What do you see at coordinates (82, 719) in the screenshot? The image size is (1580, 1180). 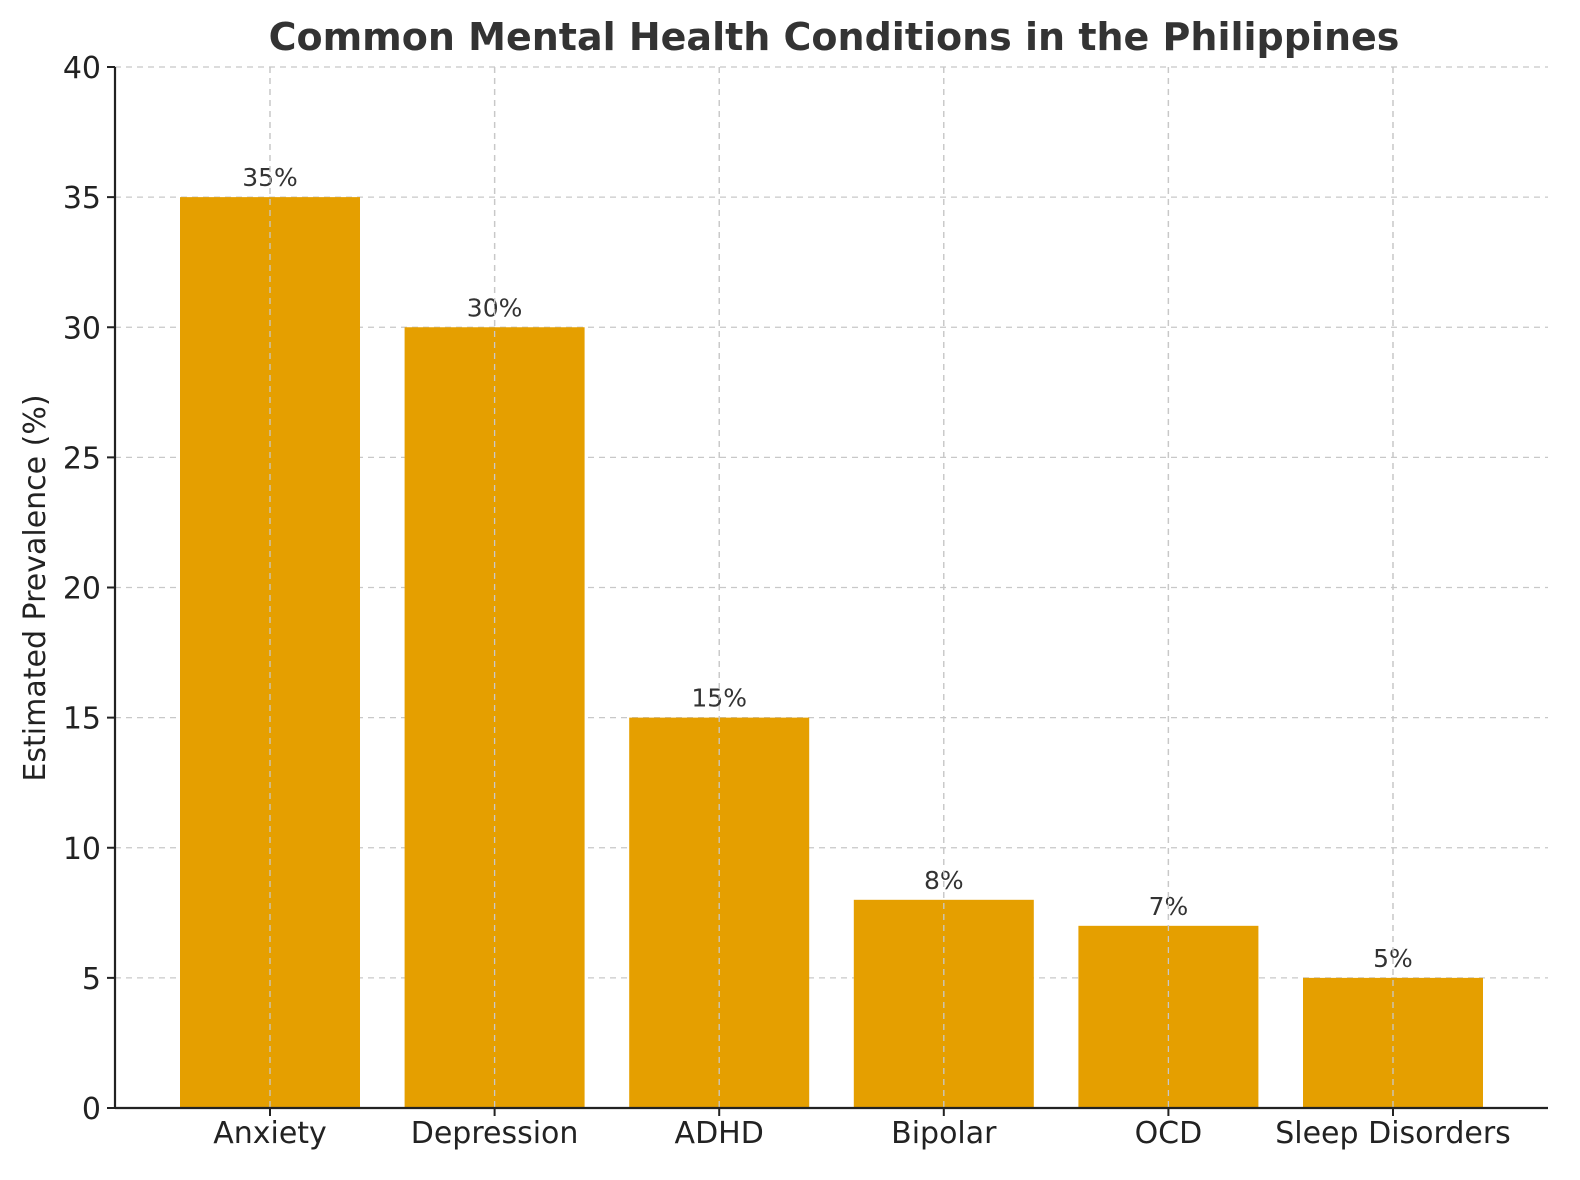 I see `y-tick-label: 15` at bounding box center [82, 719].